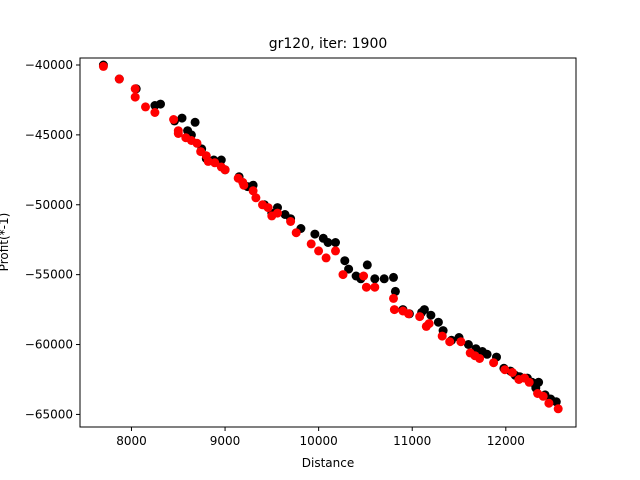  I want to click on x-tick-label: 11000, so click(412, 441).